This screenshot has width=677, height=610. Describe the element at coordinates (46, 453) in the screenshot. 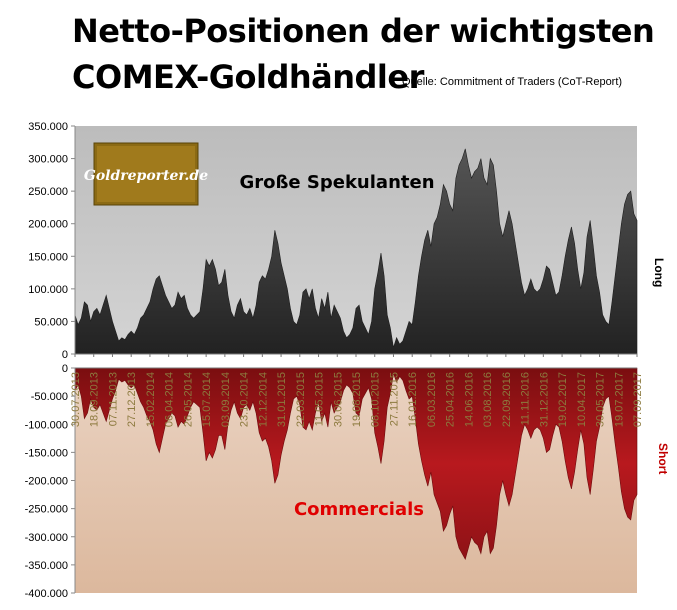

I see `y-tick-label-bottom: -150.000` at that location.